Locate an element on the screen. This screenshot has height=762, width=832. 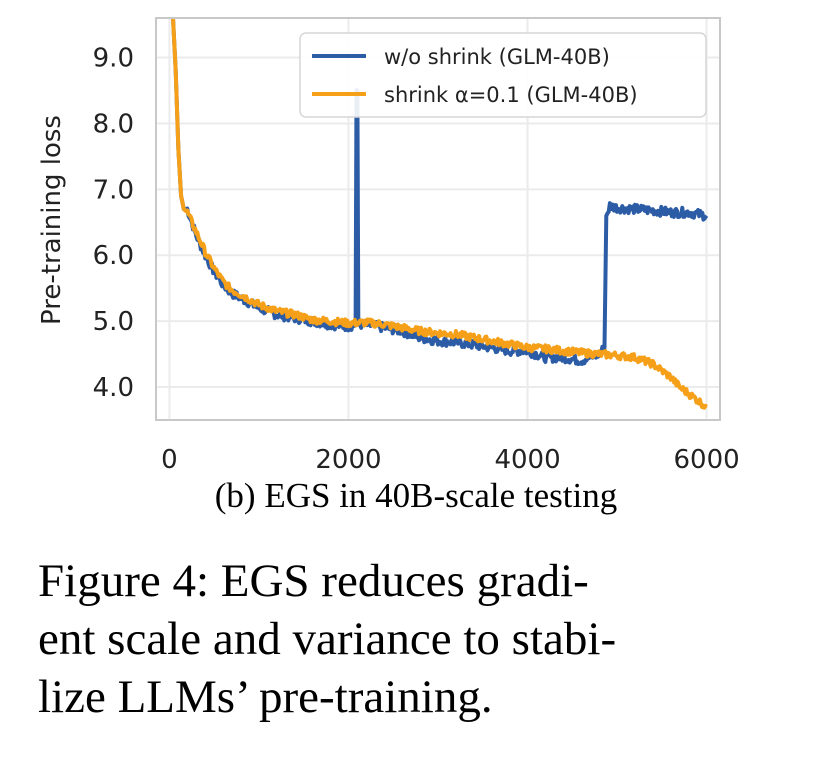
y-tick-labels: 4.0 5.0 6.0 7.0 8.0 9.0 is located at coordinates (113, 224).